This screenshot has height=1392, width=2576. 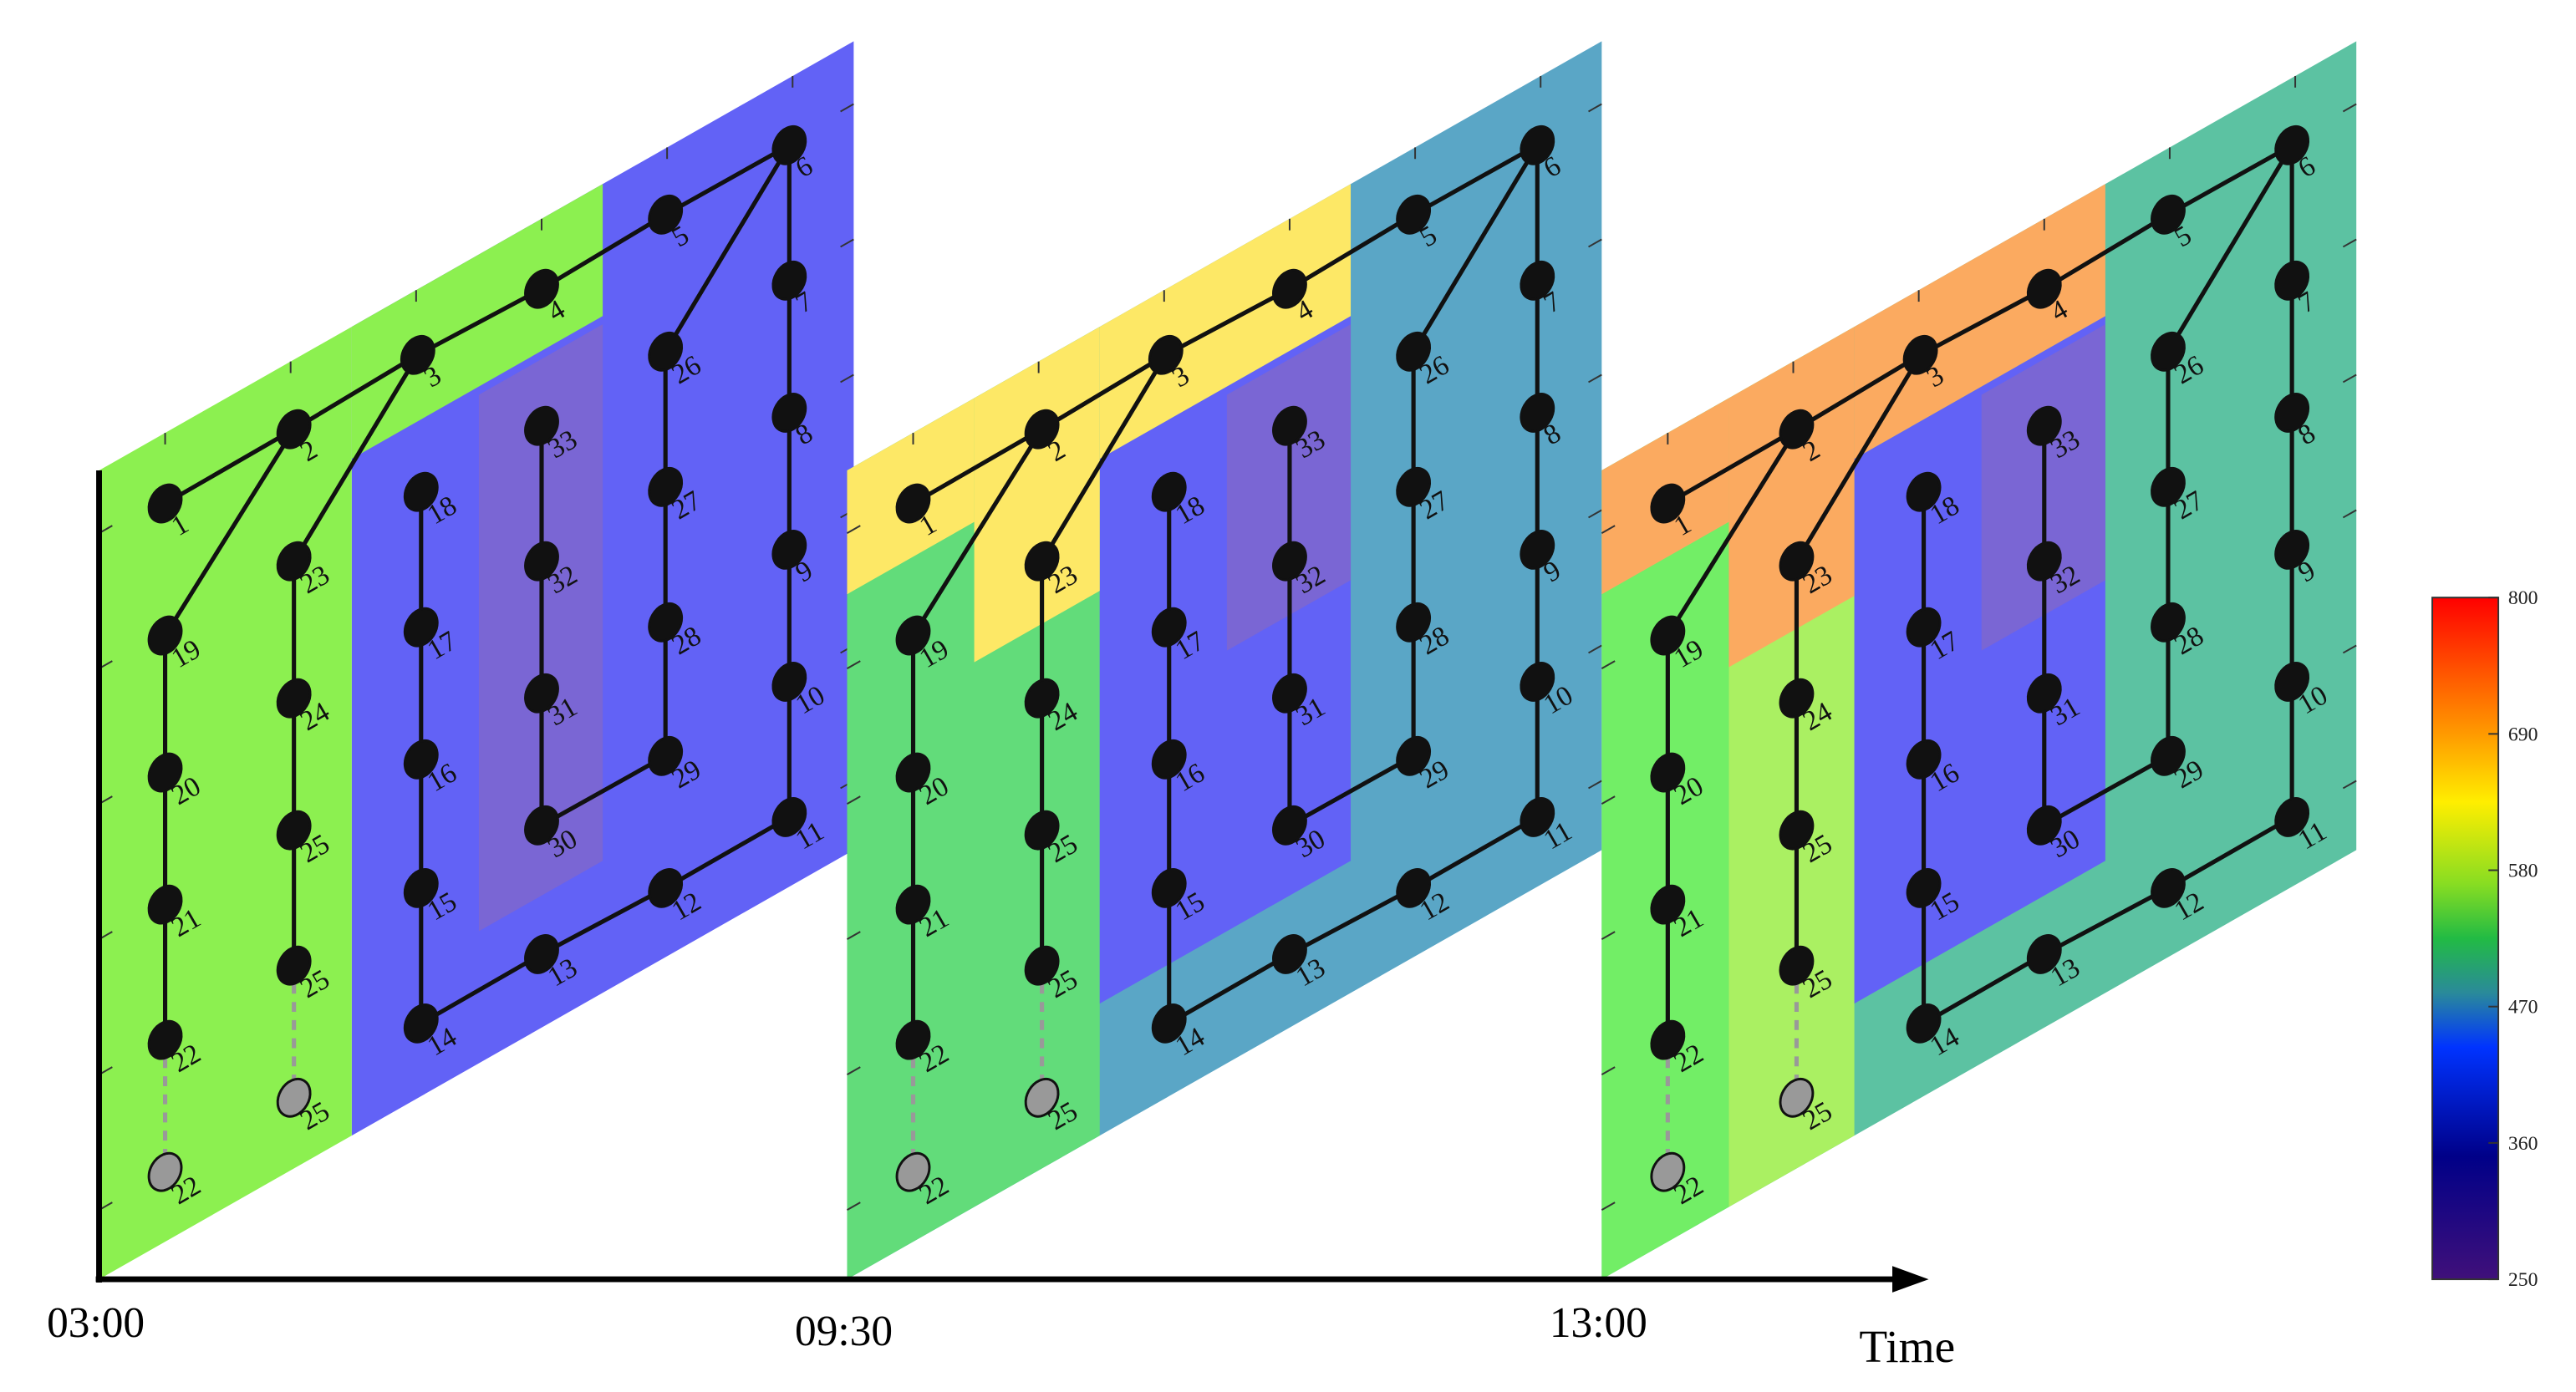 What do you see at coordinates (1910, 1279) in the screenshot?
I see `time-arrow-head` at bounding box center [1910, 1279].